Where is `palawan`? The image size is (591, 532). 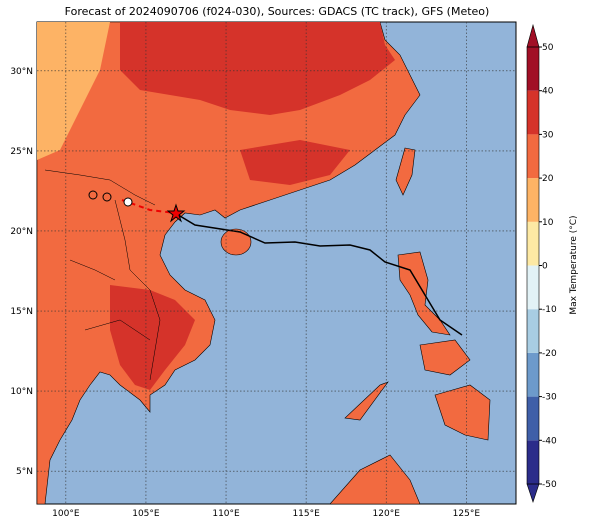 palawan is located at coordinates (366, 401).